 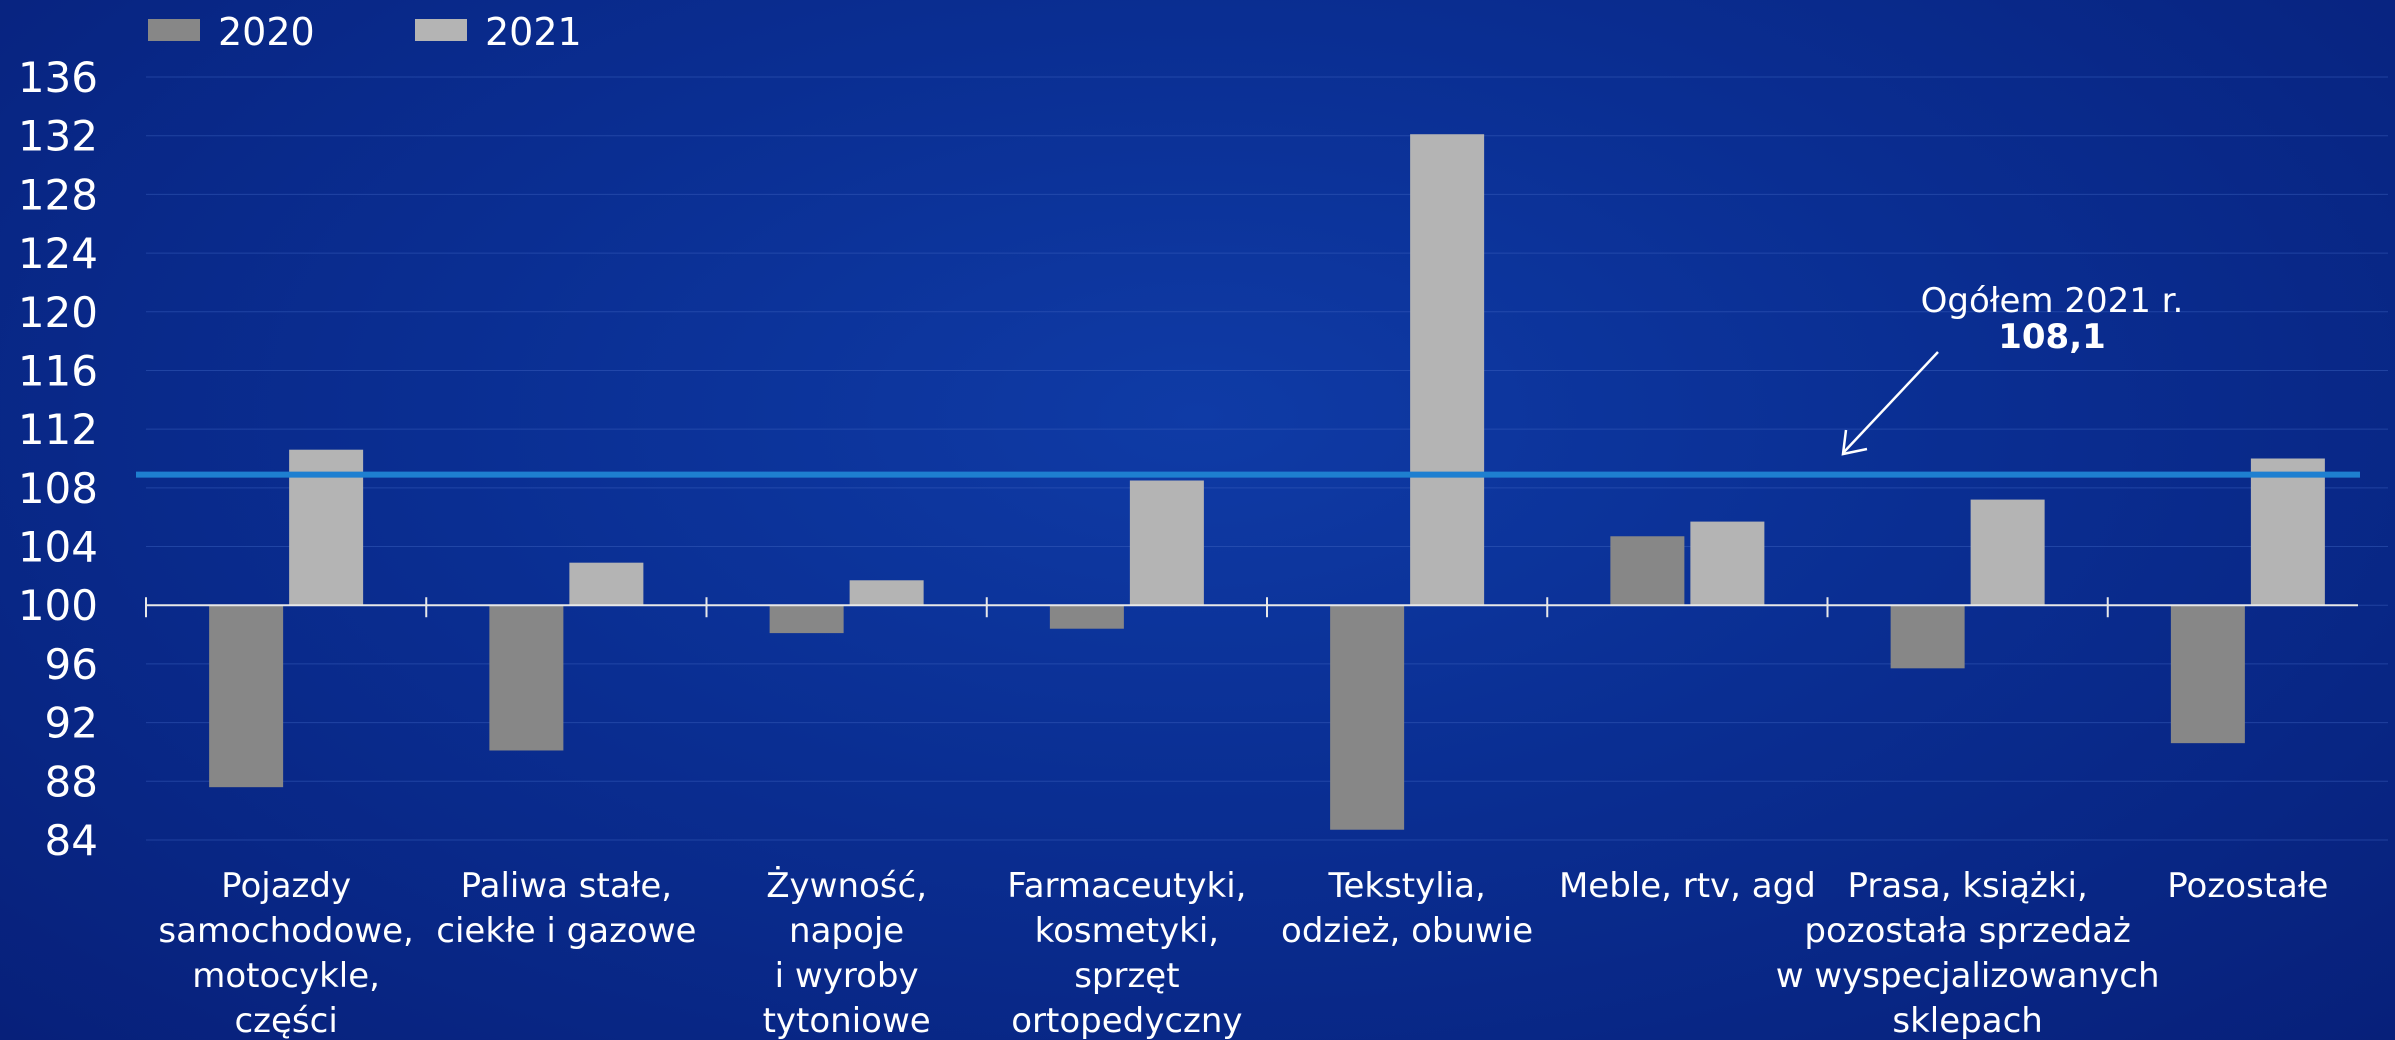 I want to click on y-tick-label: 100, so click(x=58, y=605).